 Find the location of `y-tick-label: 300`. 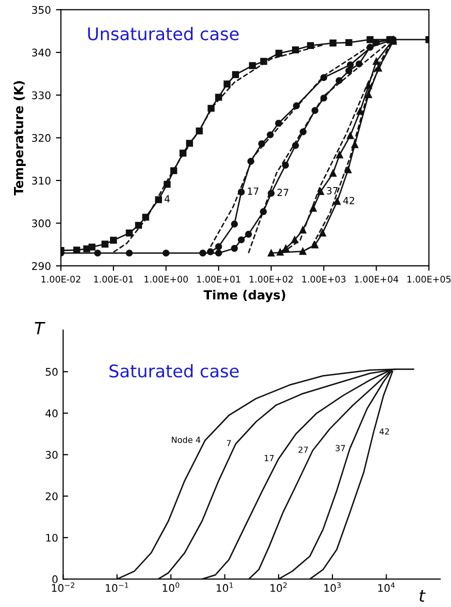

y-tick-label: 300 is located at coordinates (41, 223).